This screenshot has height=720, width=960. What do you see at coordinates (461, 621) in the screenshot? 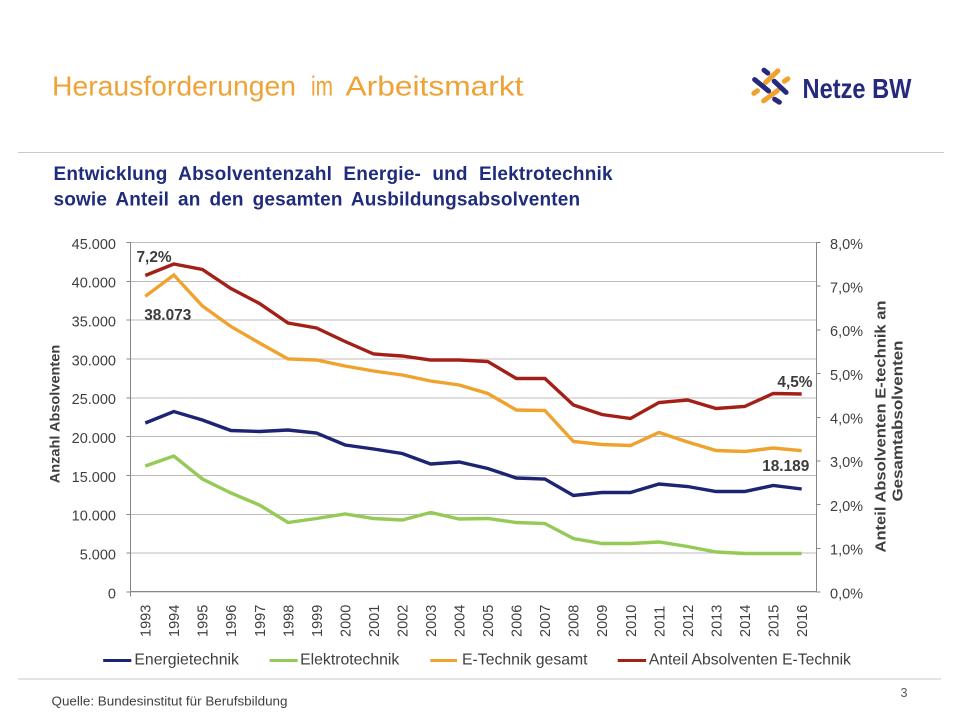
I see `svg-text: 2004` at bounding box center [461, 621].